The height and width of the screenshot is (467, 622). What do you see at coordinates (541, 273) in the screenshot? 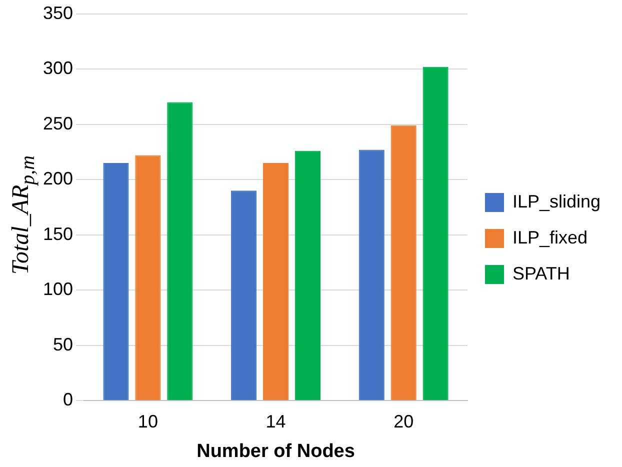
I see `legend-label: SPATH` at bounding box center [541, 273].